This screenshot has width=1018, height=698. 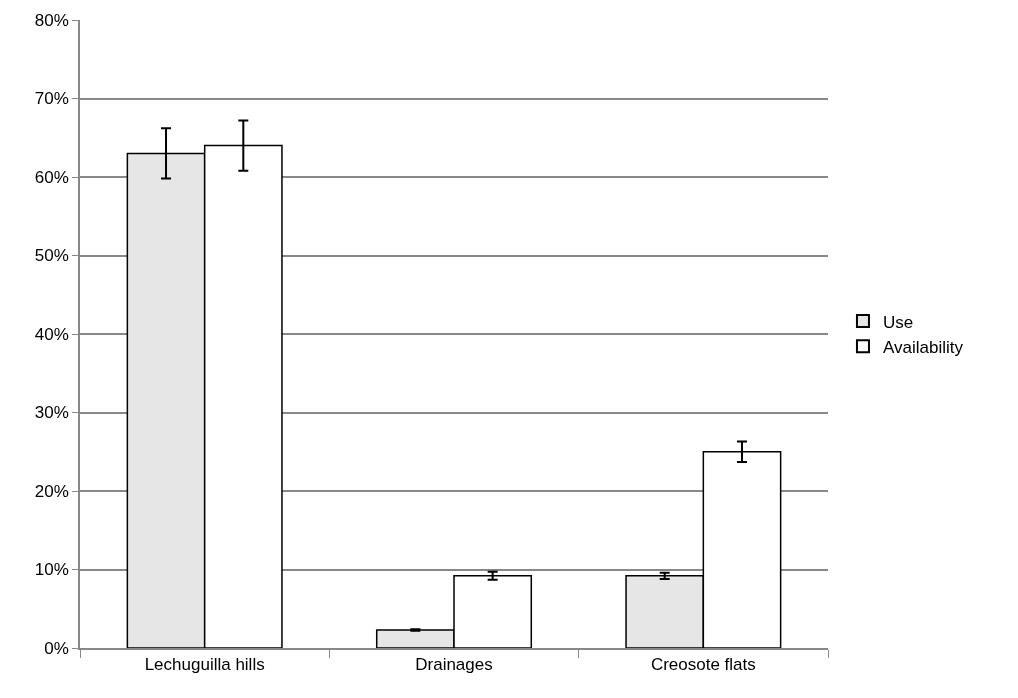 I want to click on y-tick-label: 70%, so click(x=51, y=99).